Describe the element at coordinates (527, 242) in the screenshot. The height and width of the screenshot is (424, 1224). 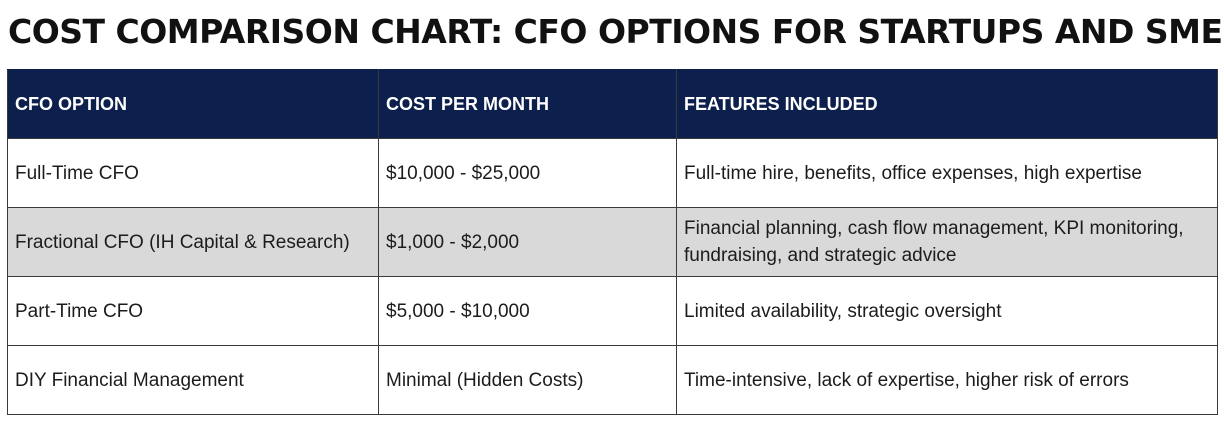
I see `cell-cost-per-month: $1,000 - $2,000` at that location.